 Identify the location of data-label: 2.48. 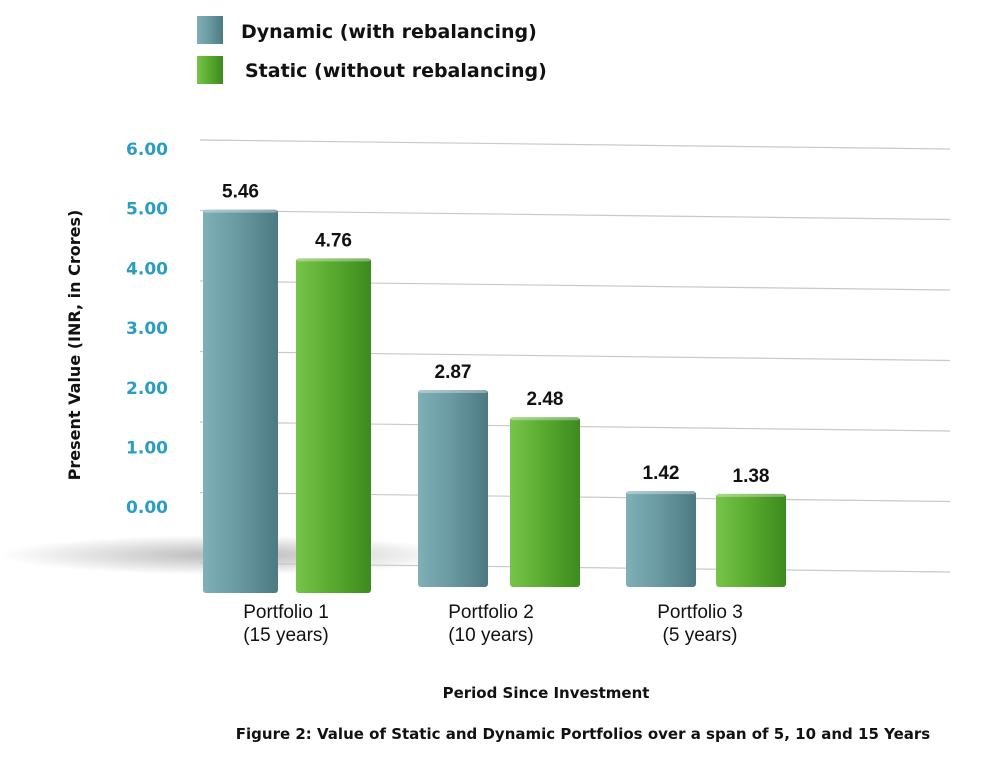
(545, 399).